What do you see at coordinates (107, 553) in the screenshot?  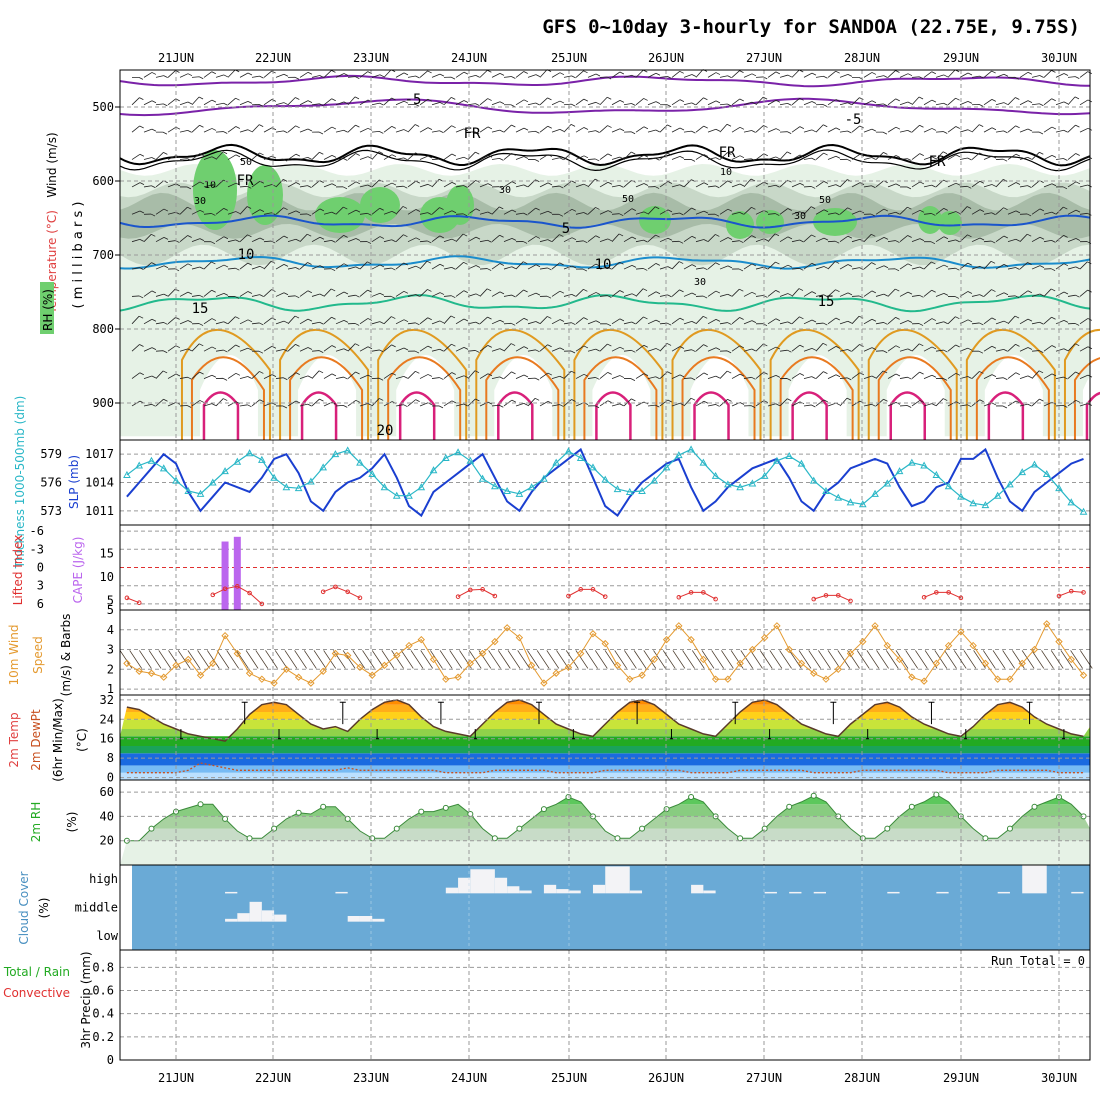 I see `cape-tick-label: 15` at bounding box center [107, 553].